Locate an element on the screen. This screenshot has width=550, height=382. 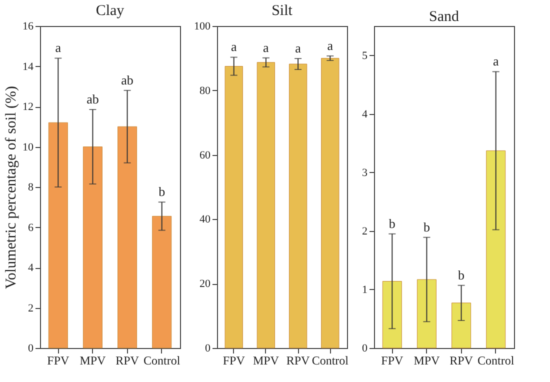
y-tick-label: 5 is located at coordinates (365, 56).